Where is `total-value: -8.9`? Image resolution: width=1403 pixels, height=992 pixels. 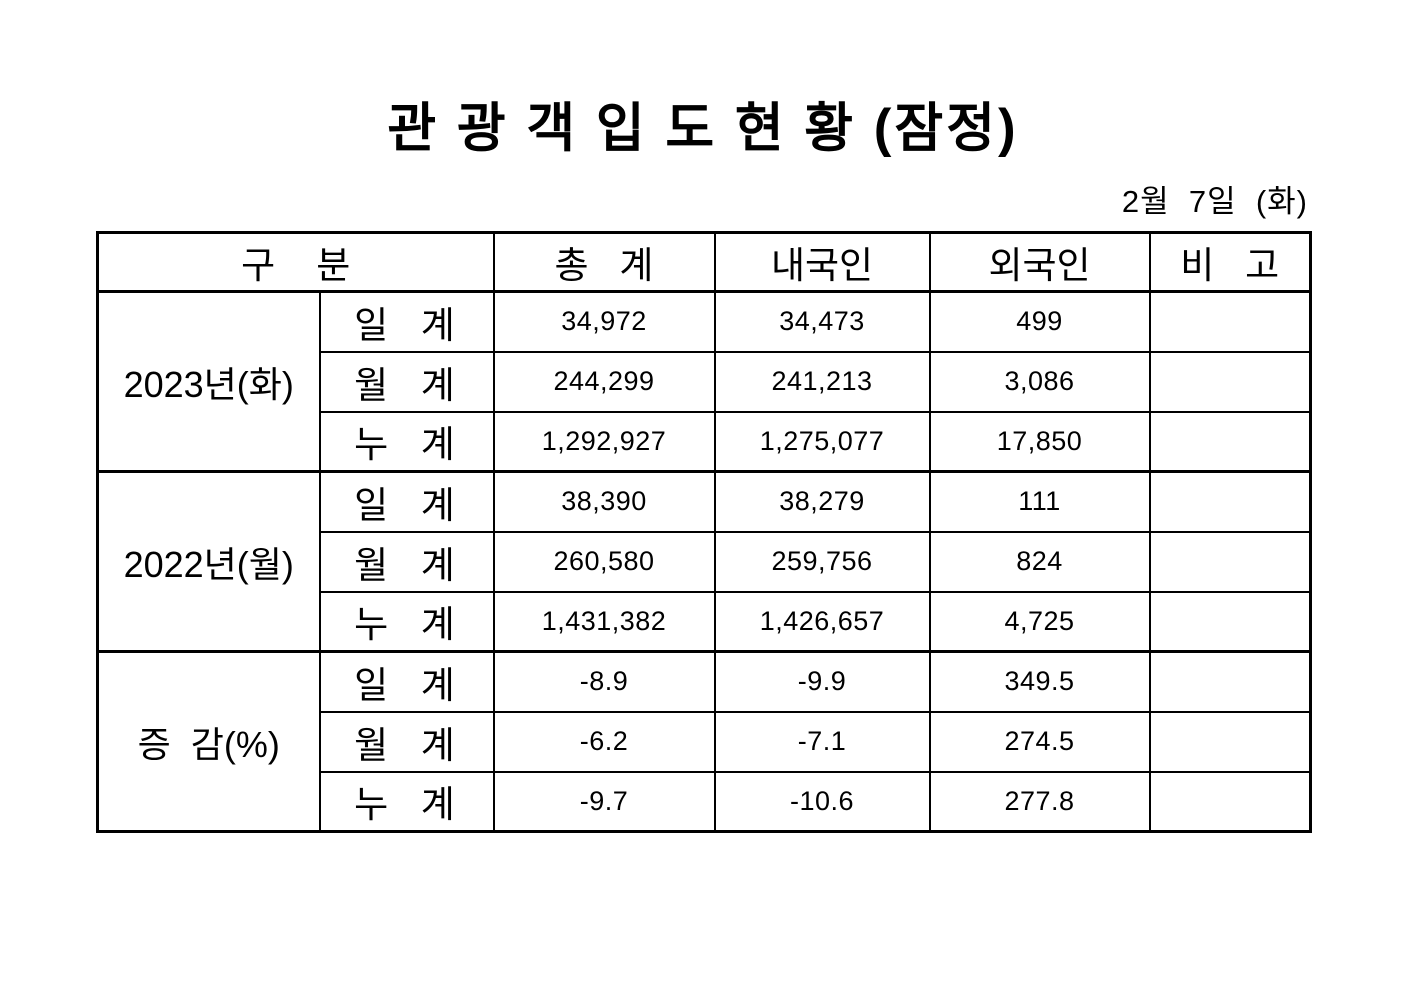 total-value: -8.9 is located at coordinates (604, 681).